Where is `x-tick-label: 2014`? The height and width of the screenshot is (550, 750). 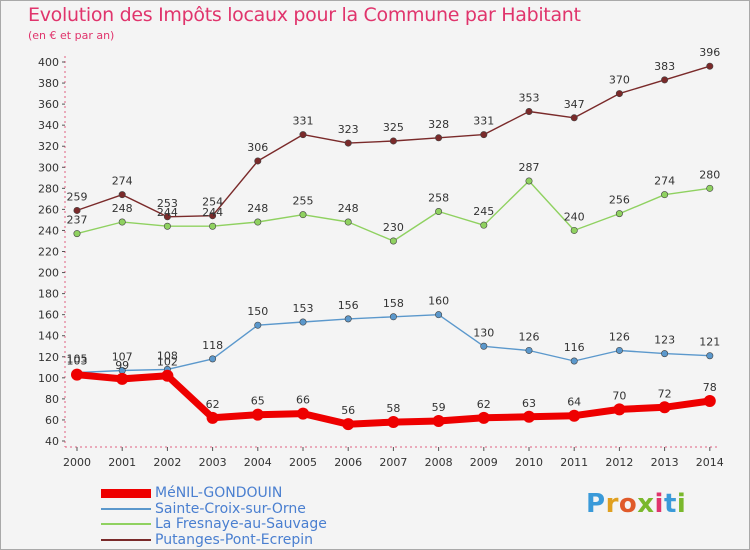 x-tick-label: 2014 is located at coordinates (710, 462).